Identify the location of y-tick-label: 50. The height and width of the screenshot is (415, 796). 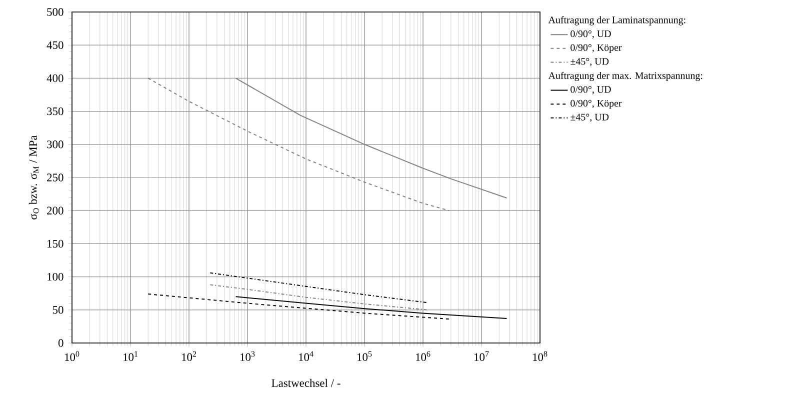
(58, 310).